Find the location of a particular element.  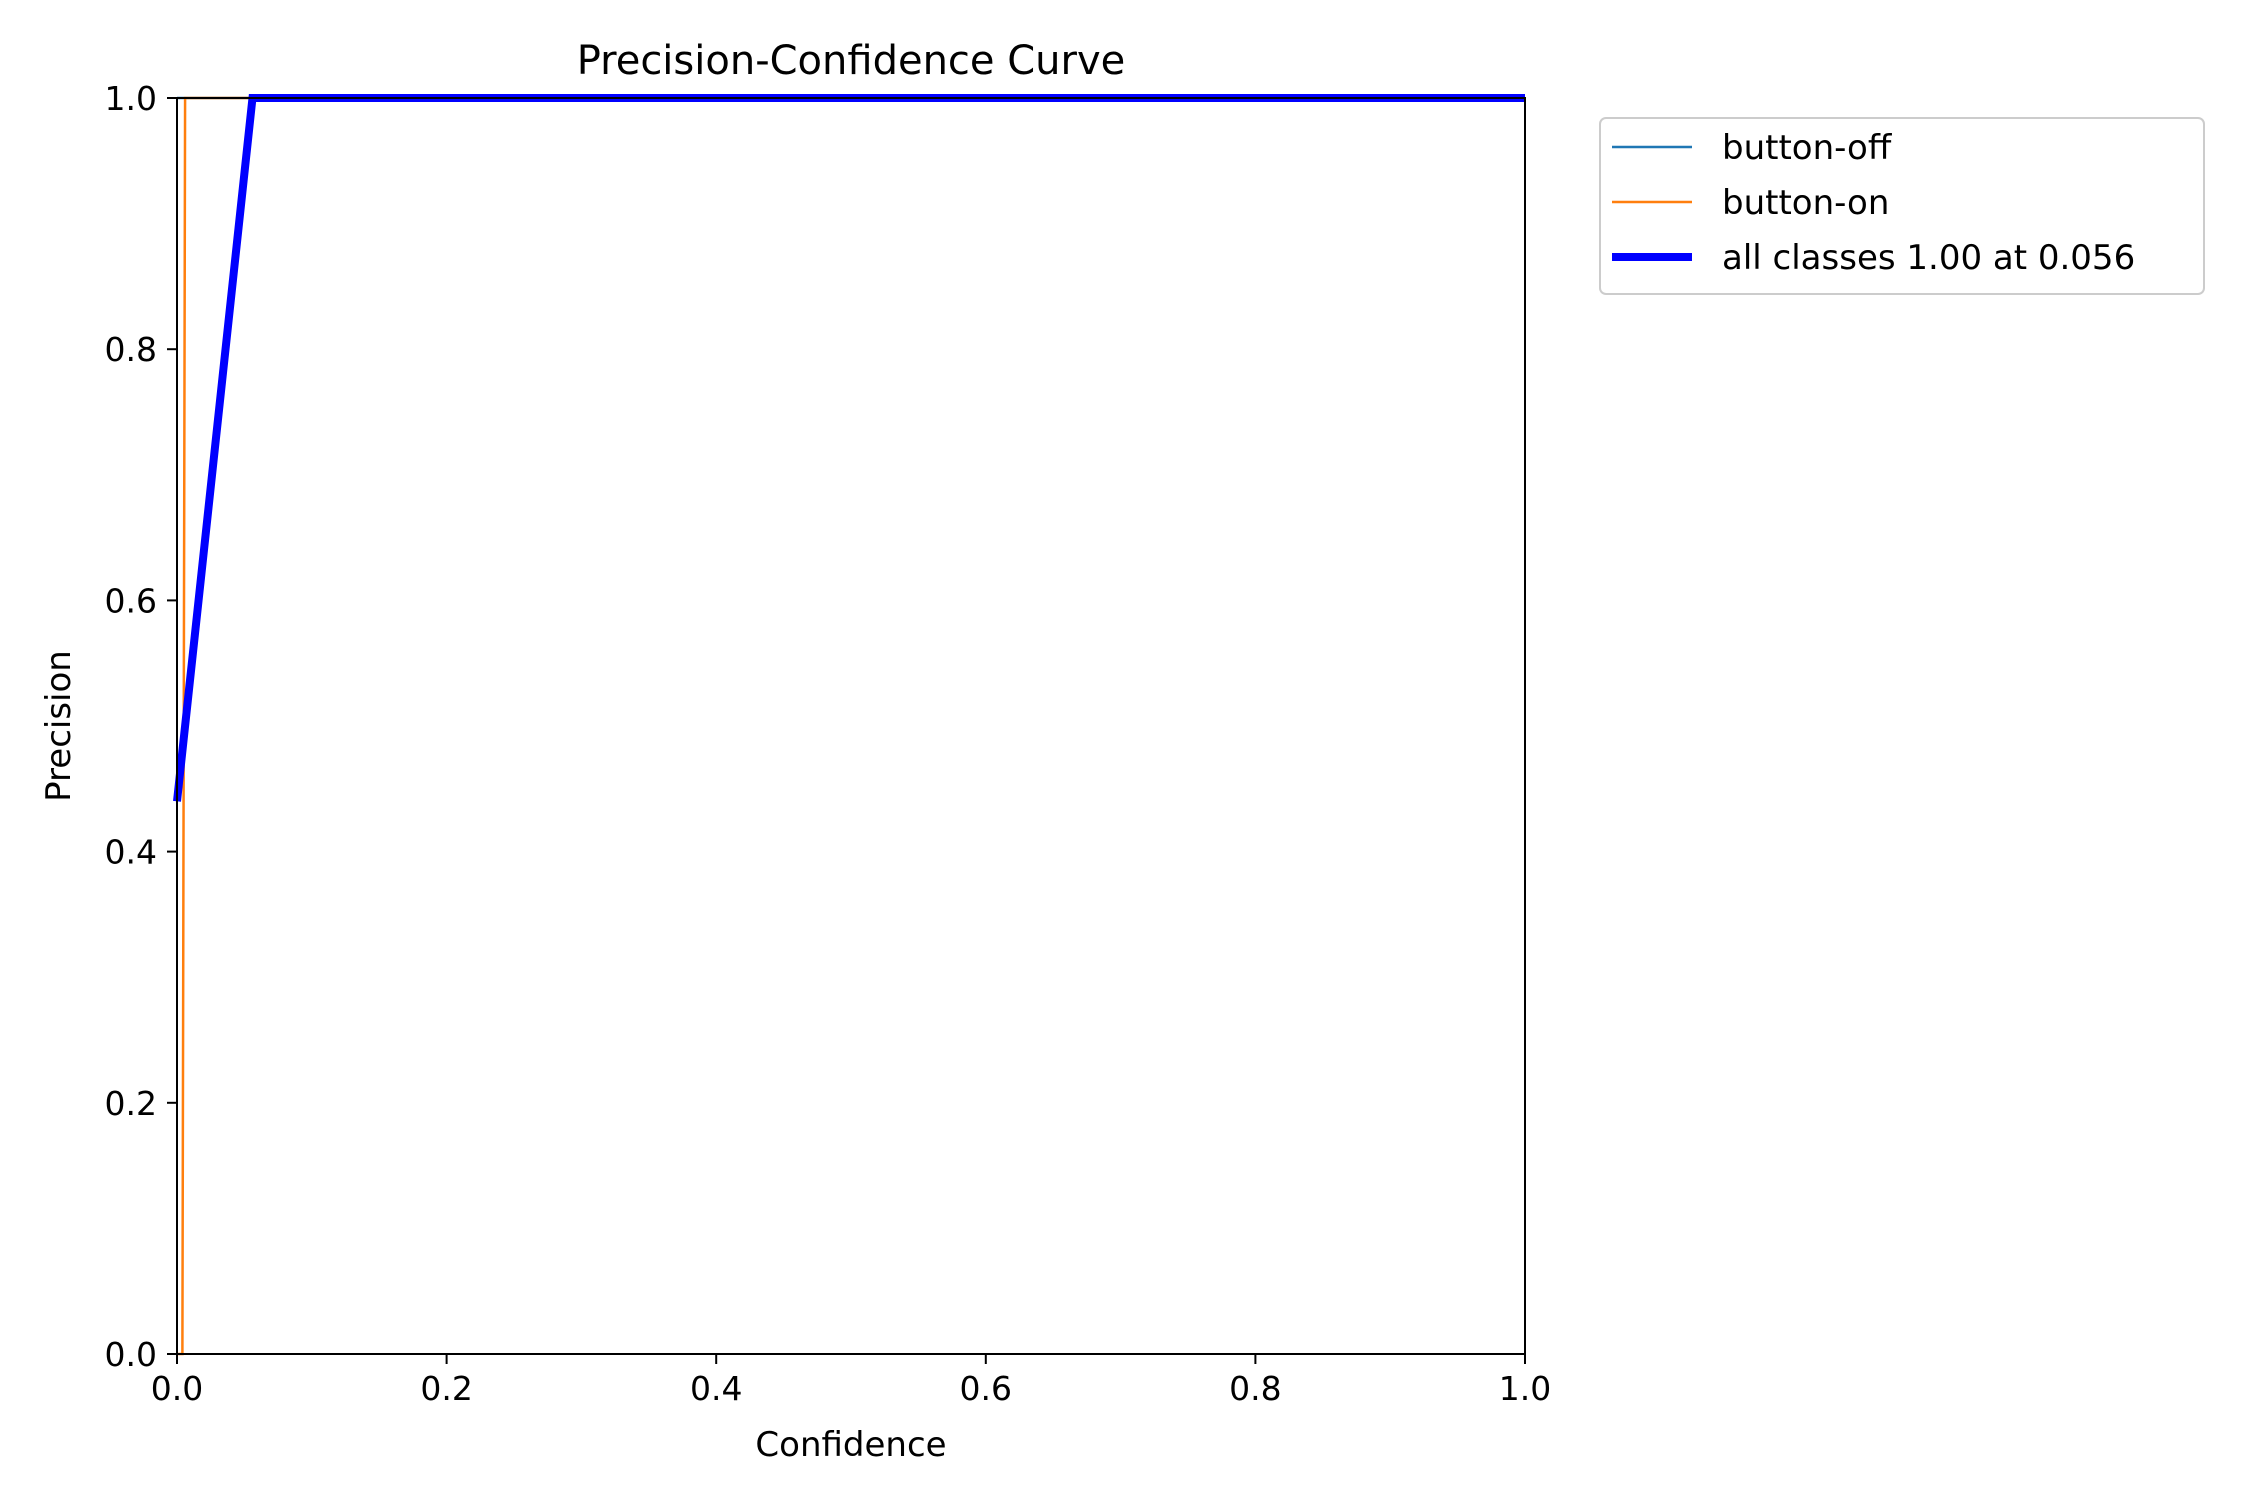

x-tick-label: 1.0 is located at coordinates (1525, 1388).